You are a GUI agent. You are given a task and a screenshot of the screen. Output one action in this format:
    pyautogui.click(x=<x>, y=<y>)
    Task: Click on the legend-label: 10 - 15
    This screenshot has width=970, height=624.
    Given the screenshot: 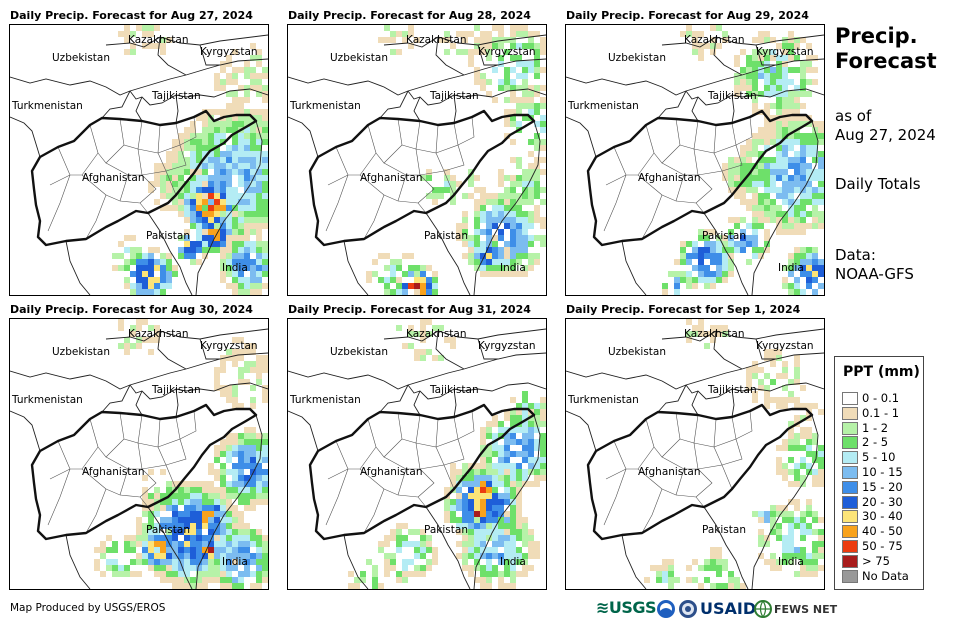 What is the action you would take?
    pyautogui.click(x=882, y=472)
    